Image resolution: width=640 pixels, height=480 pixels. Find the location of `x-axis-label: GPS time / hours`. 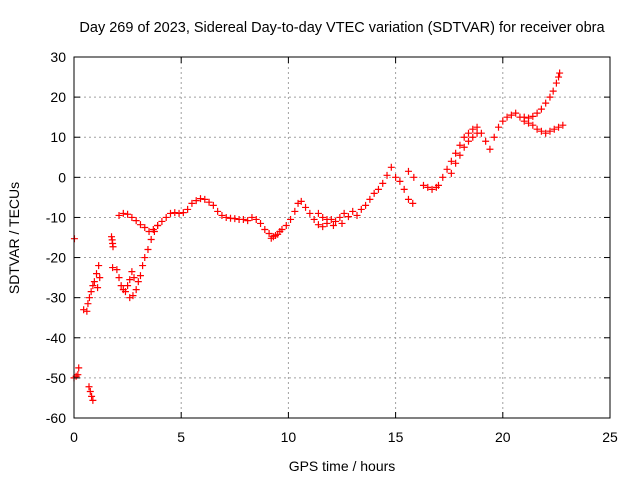

x-axis-label: GPS time / hours is located at coordinates (342, 466).